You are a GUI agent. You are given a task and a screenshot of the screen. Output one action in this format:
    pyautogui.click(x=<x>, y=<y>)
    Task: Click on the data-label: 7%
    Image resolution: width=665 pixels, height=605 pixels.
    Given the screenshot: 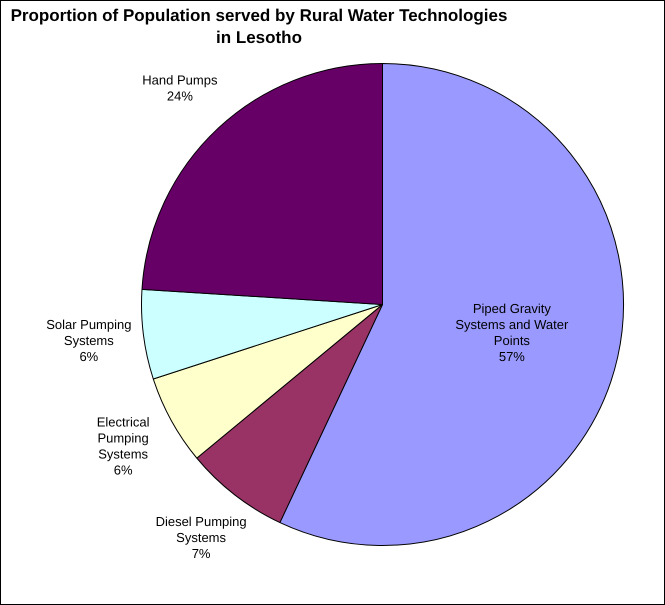 What is the action you would take?
    pyautogui.click(x=201, y=553)
    